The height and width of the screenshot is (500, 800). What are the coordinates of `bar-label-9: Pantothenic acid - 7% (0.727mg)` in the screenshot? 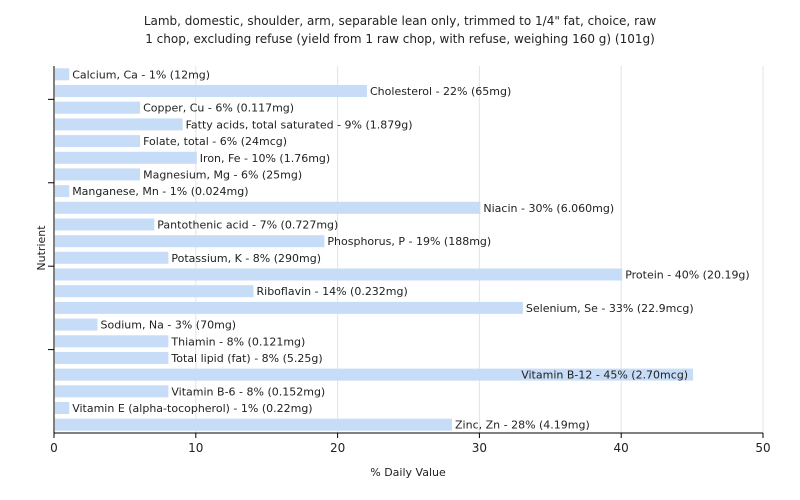 It's located at (247, 225).